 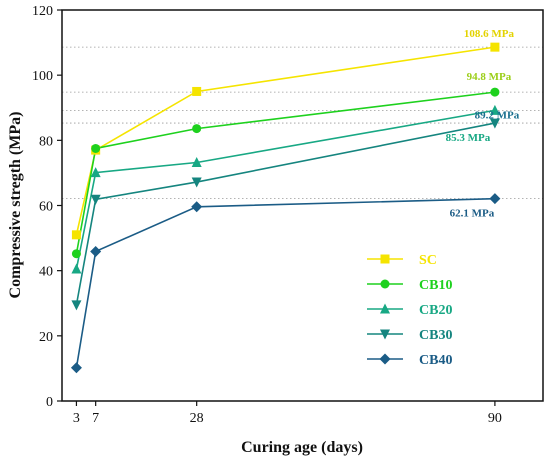 I want to click on legend-marker-sc, so click(x=385, y=259).